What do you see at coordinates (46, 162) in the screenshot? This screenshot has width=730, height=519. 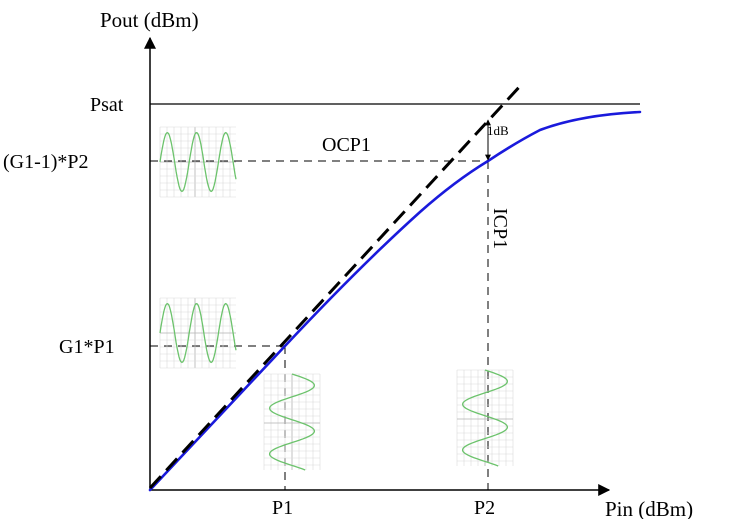 I see `g1m1p2-label: (G1-1)*P2` at bounding box center [46, 162].